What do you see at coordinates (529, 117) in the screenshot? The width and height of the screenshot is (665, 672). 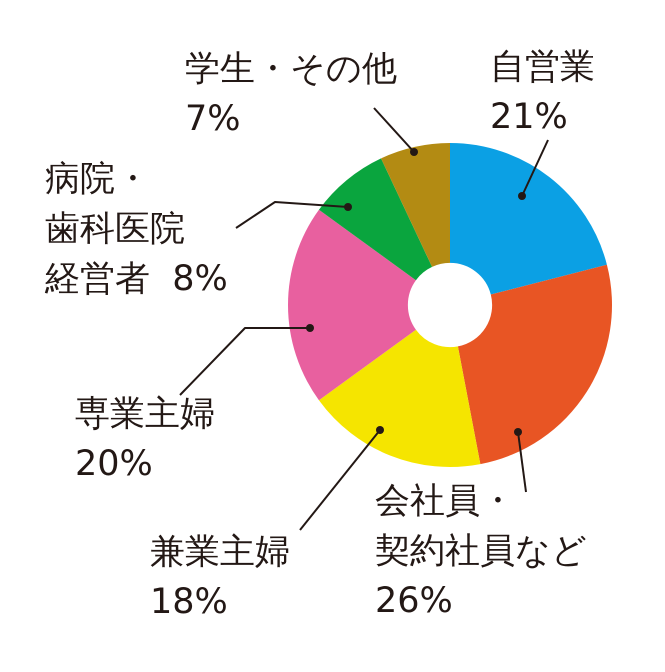 I see `data-label: 21%` at bounding box center [529, 117].